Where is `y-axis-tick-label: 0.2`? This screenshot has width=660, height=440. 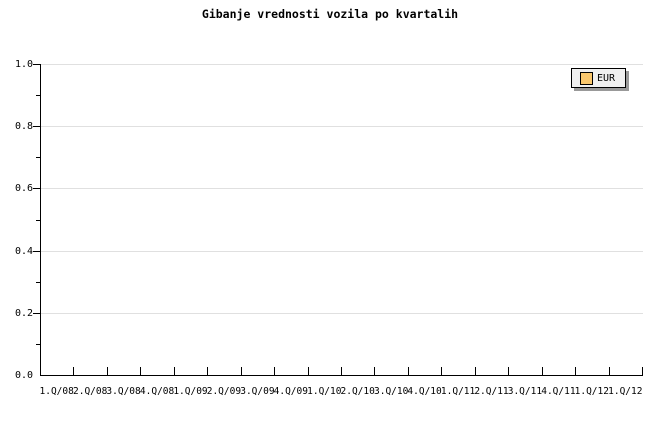 y-axis-tick-label: 0.2 is located at coordinates (23, 313).